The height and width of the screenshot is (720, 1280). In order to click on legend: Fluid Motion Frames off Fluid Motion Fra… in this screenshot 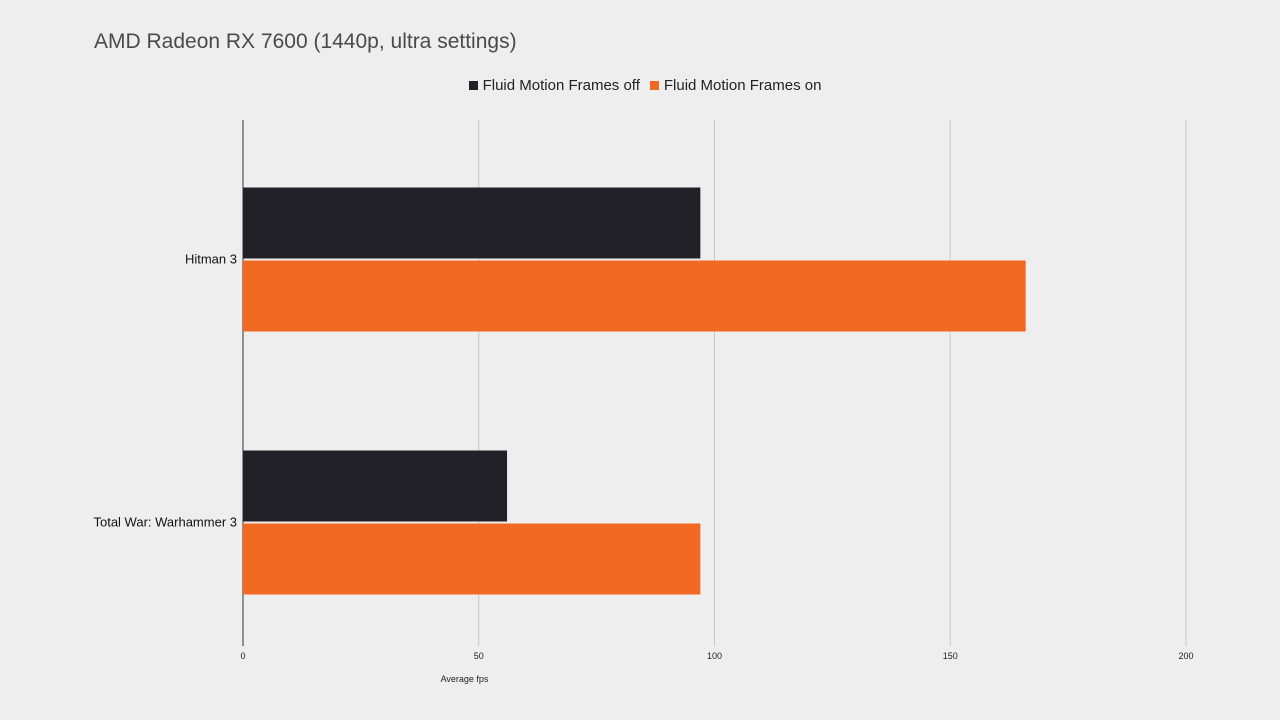, I will do `click(640, 85)`.